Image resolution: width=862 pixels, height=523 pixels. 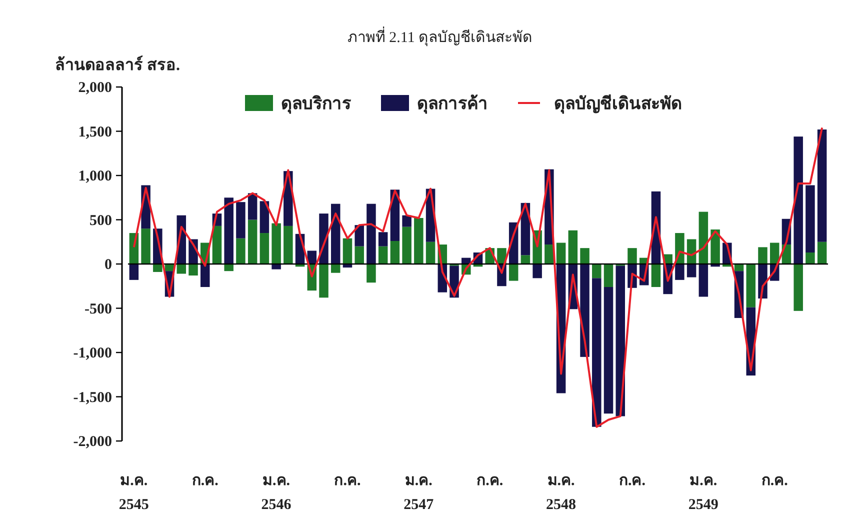 What do you see at coordinates (452, 104) in the screenshot?
I see `legend-label: ดุลการค้า` at bounding box center [452, 104].